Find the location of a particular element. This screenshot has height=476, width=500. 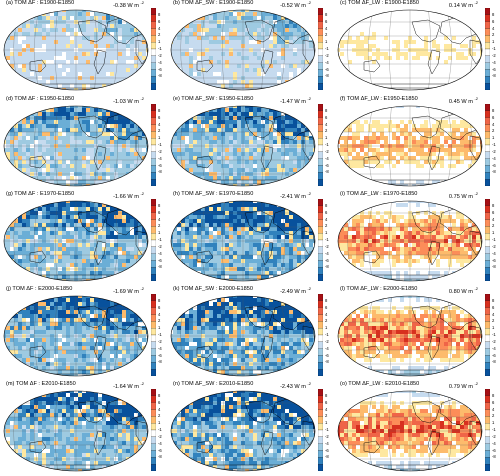

panel-title: (b) TOM ΔF_SW : E1900-E1850 is located at coordinates (213, 3).